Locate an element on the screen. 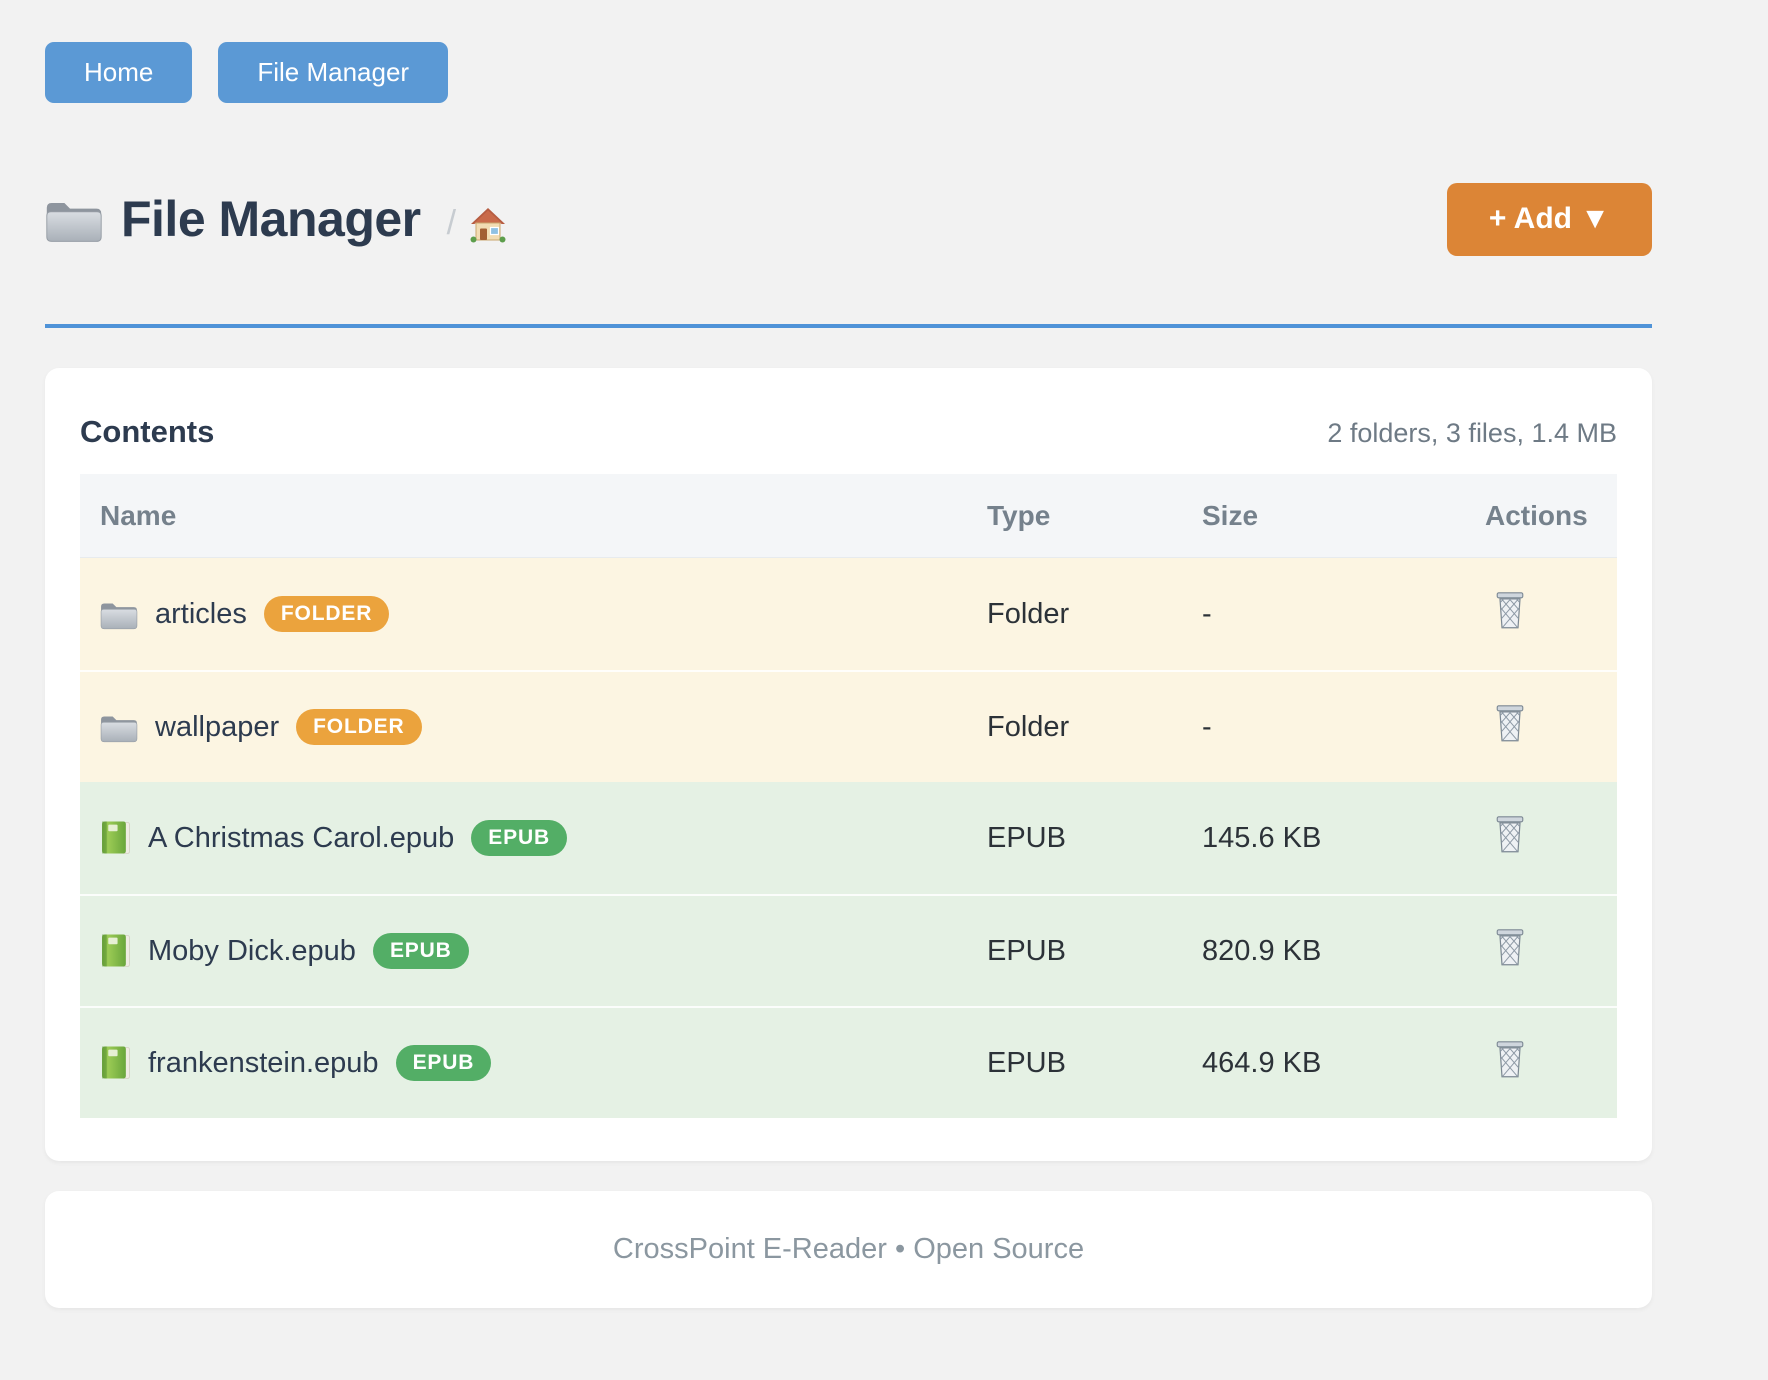 The image size is (1768, 1380). page-title: File Manager is located at coordinates (271, 219).